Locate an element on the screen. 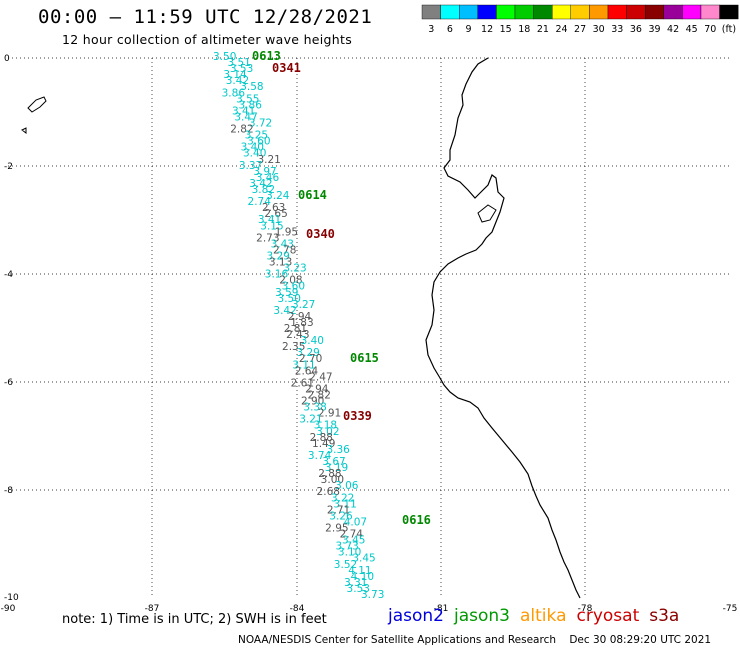  swh-value: 2.90 is located at coordinates (312, 402).